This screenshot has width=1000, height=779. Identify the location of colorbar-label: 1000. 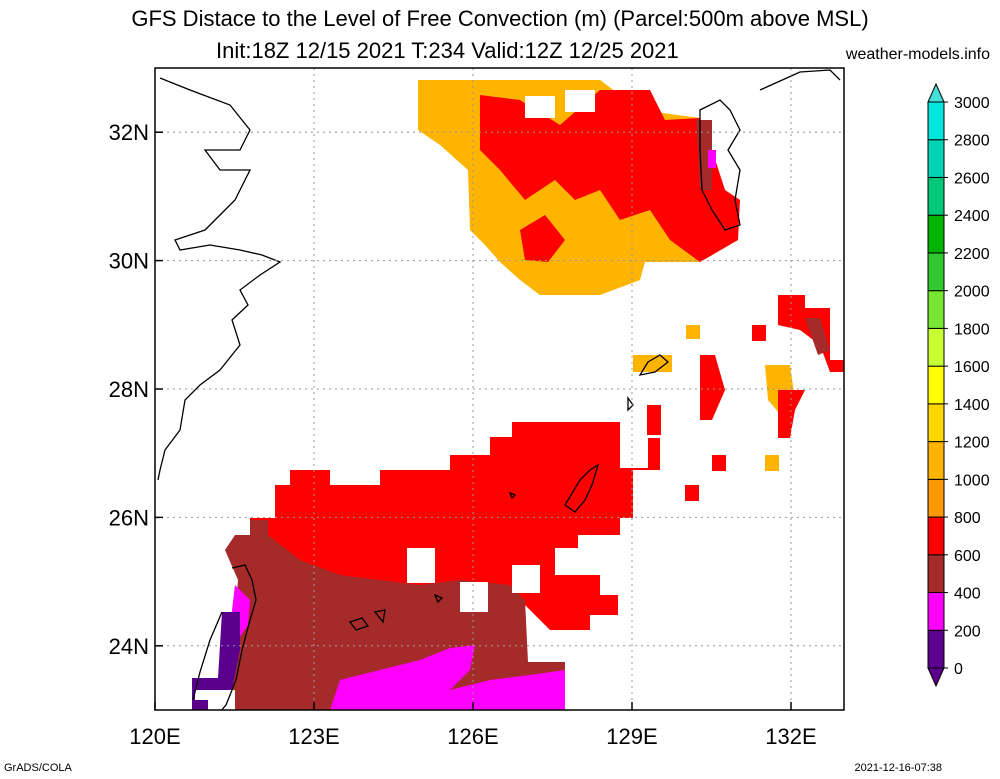
(972, 480).